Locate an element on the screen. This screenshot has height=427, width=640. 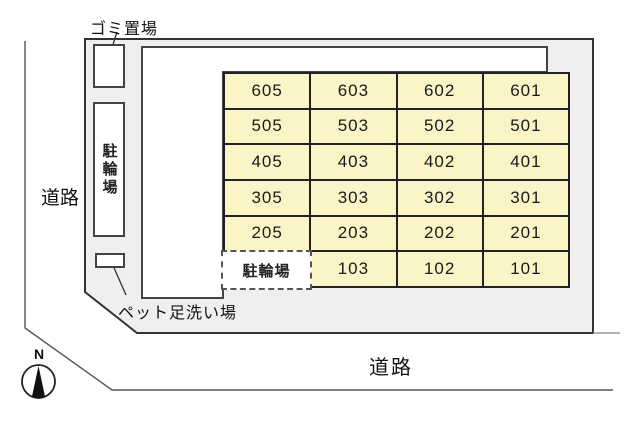
unit-cell: 503 is located at coordinates (353, 126).